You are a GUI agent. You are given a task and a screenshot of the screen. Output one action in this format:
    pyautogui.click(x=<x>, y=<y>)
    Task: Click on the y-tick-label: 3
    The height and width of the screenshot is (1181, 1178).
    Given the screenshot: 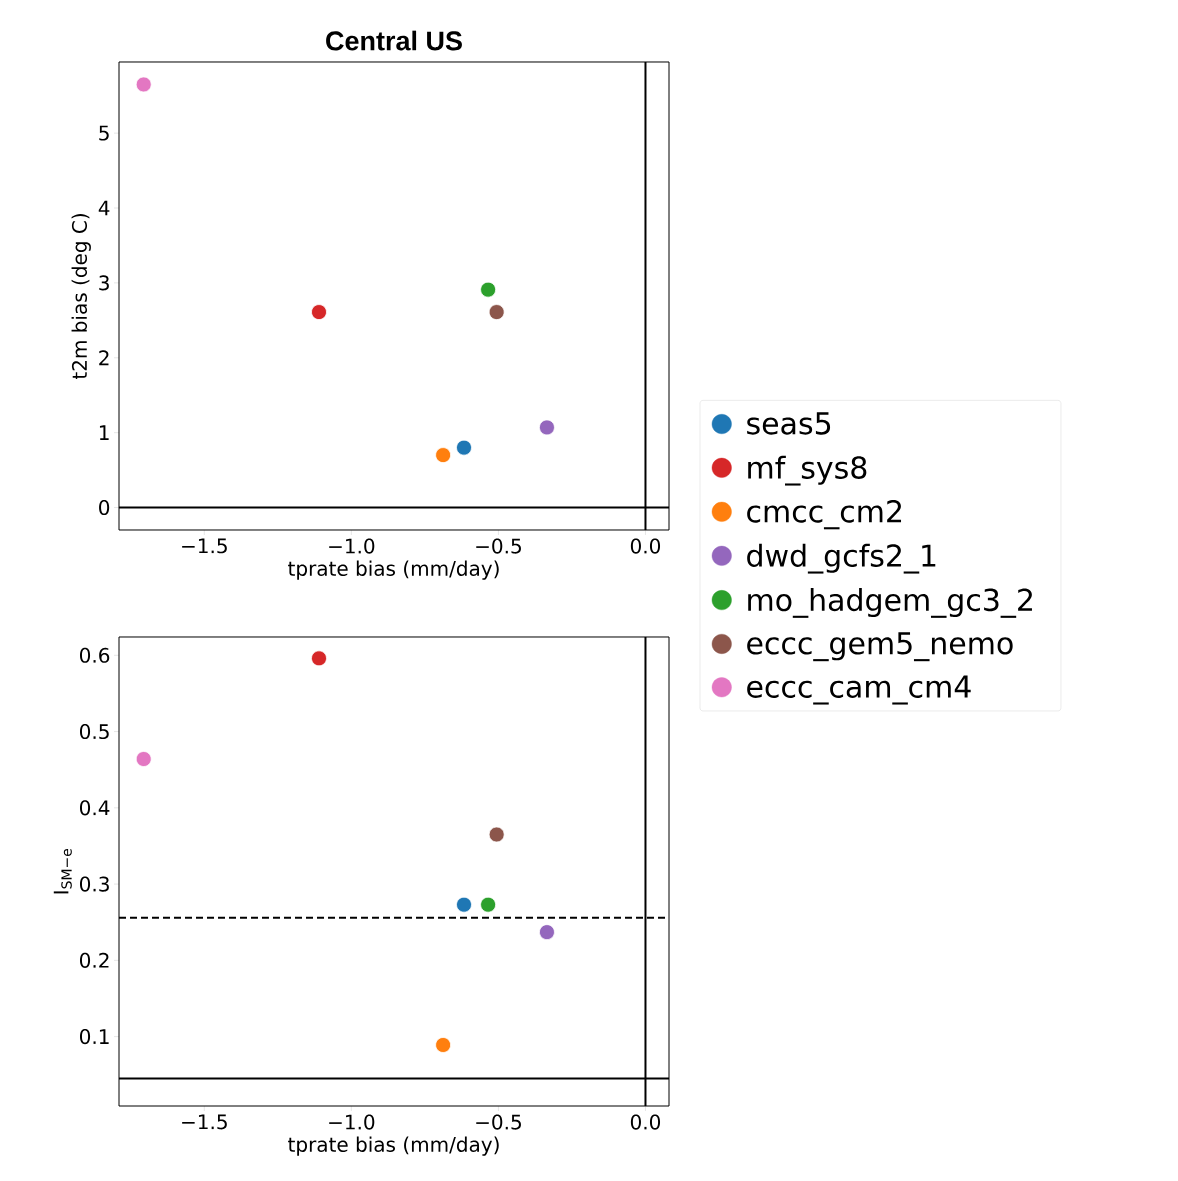 What is the action you would take?
    pyautogui.click(x=104, y=283)
    